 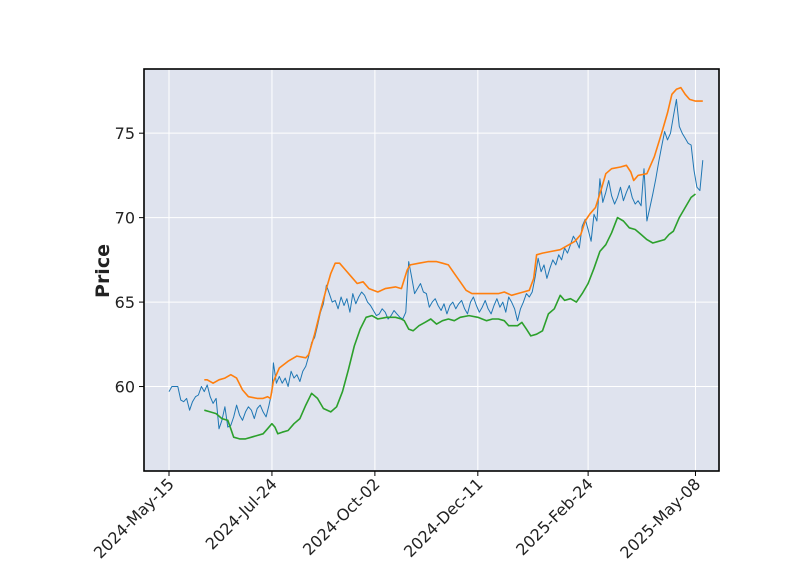 What do you see at coordinates (129, 260) in the screenshot?
I see `y-axis: 60 65 70 75` at bounding box center [129, 260].